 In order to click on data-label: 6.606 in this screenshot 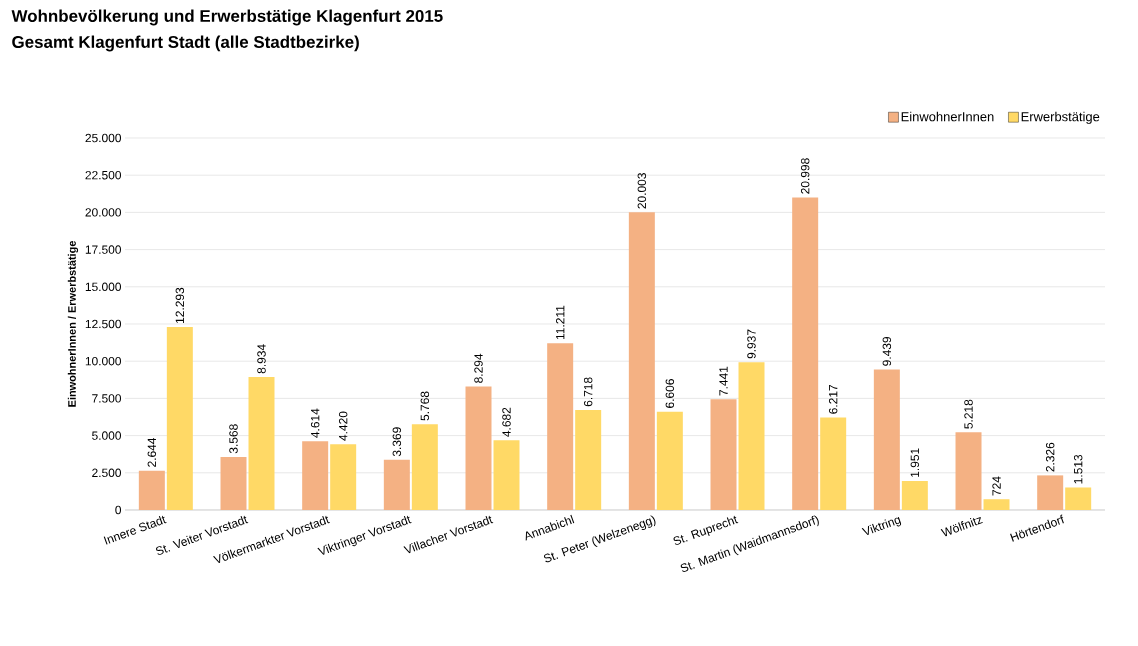, I will do `click(670, 393)`.